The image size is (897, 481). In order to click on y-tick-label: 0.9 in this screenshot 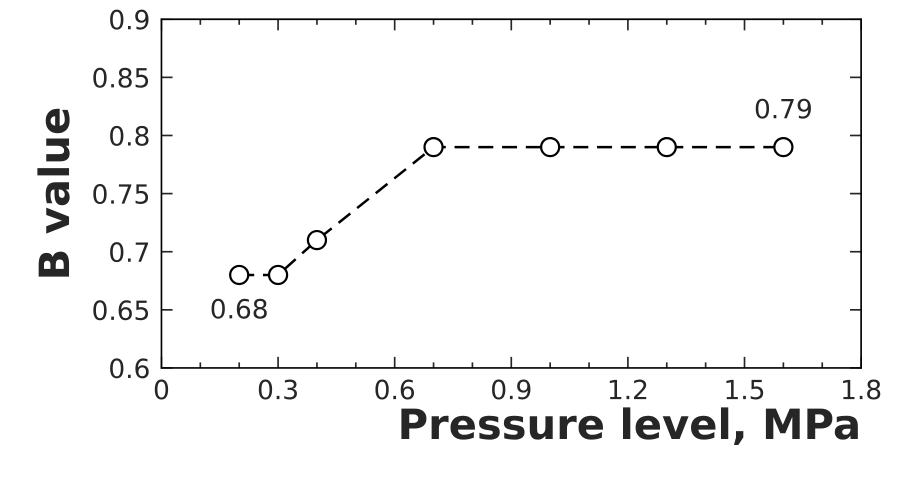, I will do `click(129, 20)`.